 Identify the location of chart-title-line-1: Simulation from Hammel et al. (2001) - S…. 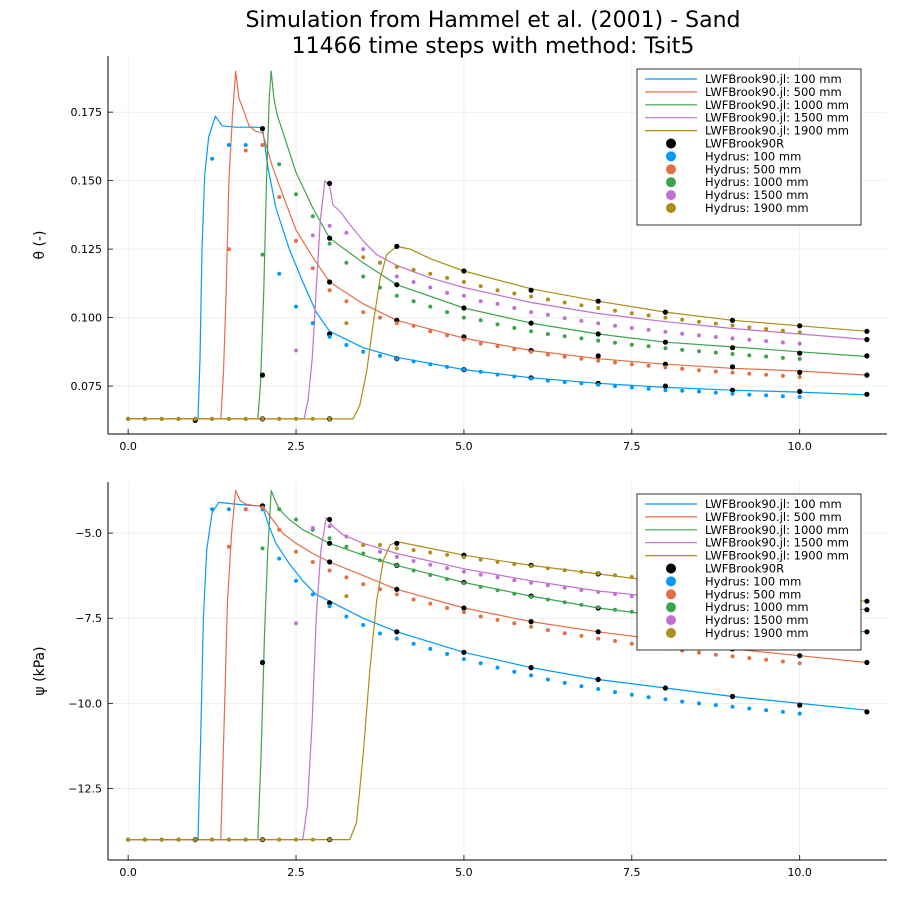
(492, 20).